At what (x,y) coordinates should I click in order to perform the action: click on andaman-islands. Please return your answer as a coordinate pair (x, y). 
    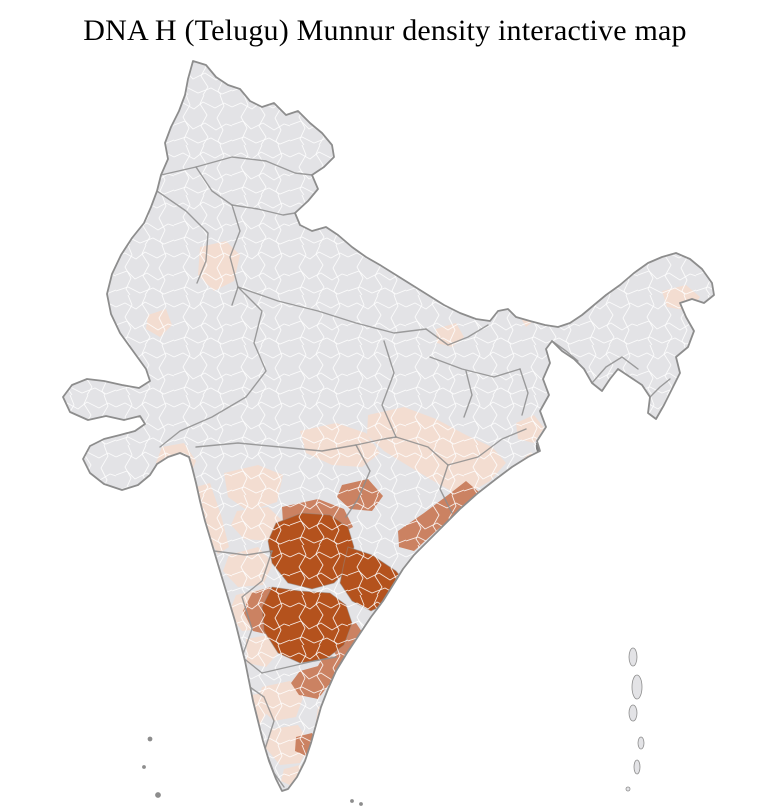
    Looking at the image, I should click on (635, 719).